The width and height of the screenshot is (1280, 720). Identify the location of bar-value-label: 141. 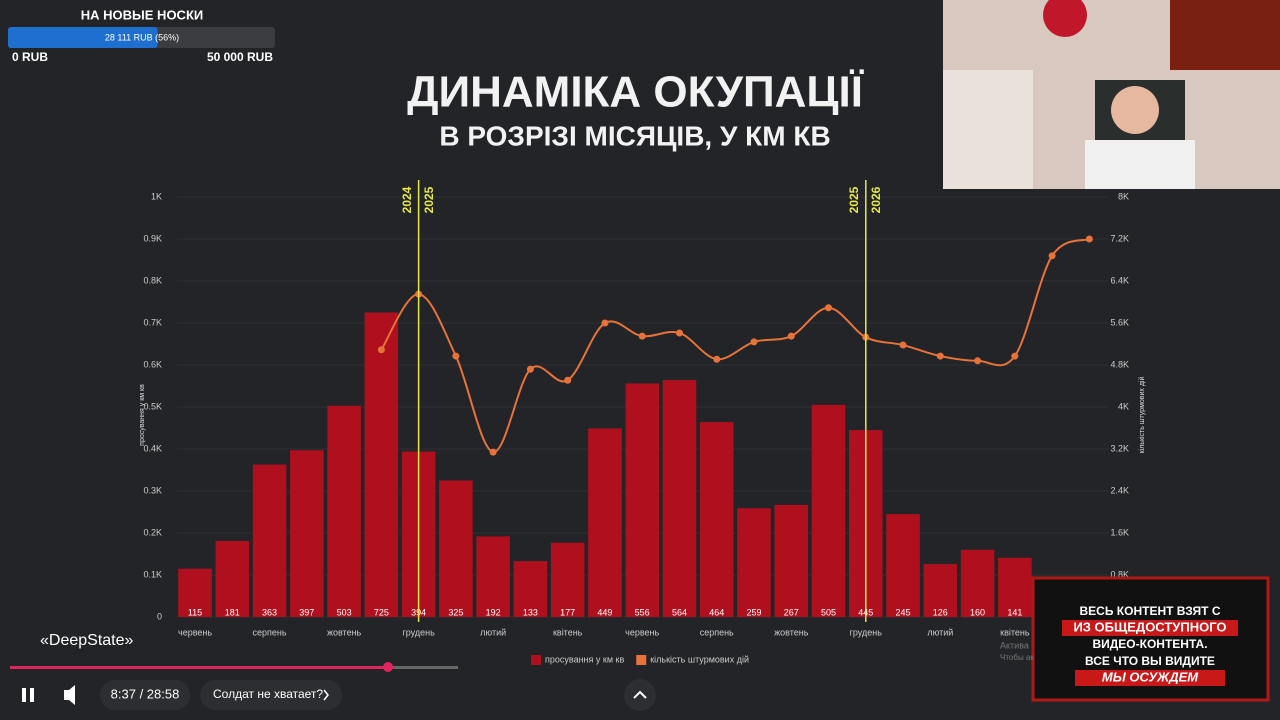
(1014, 612).